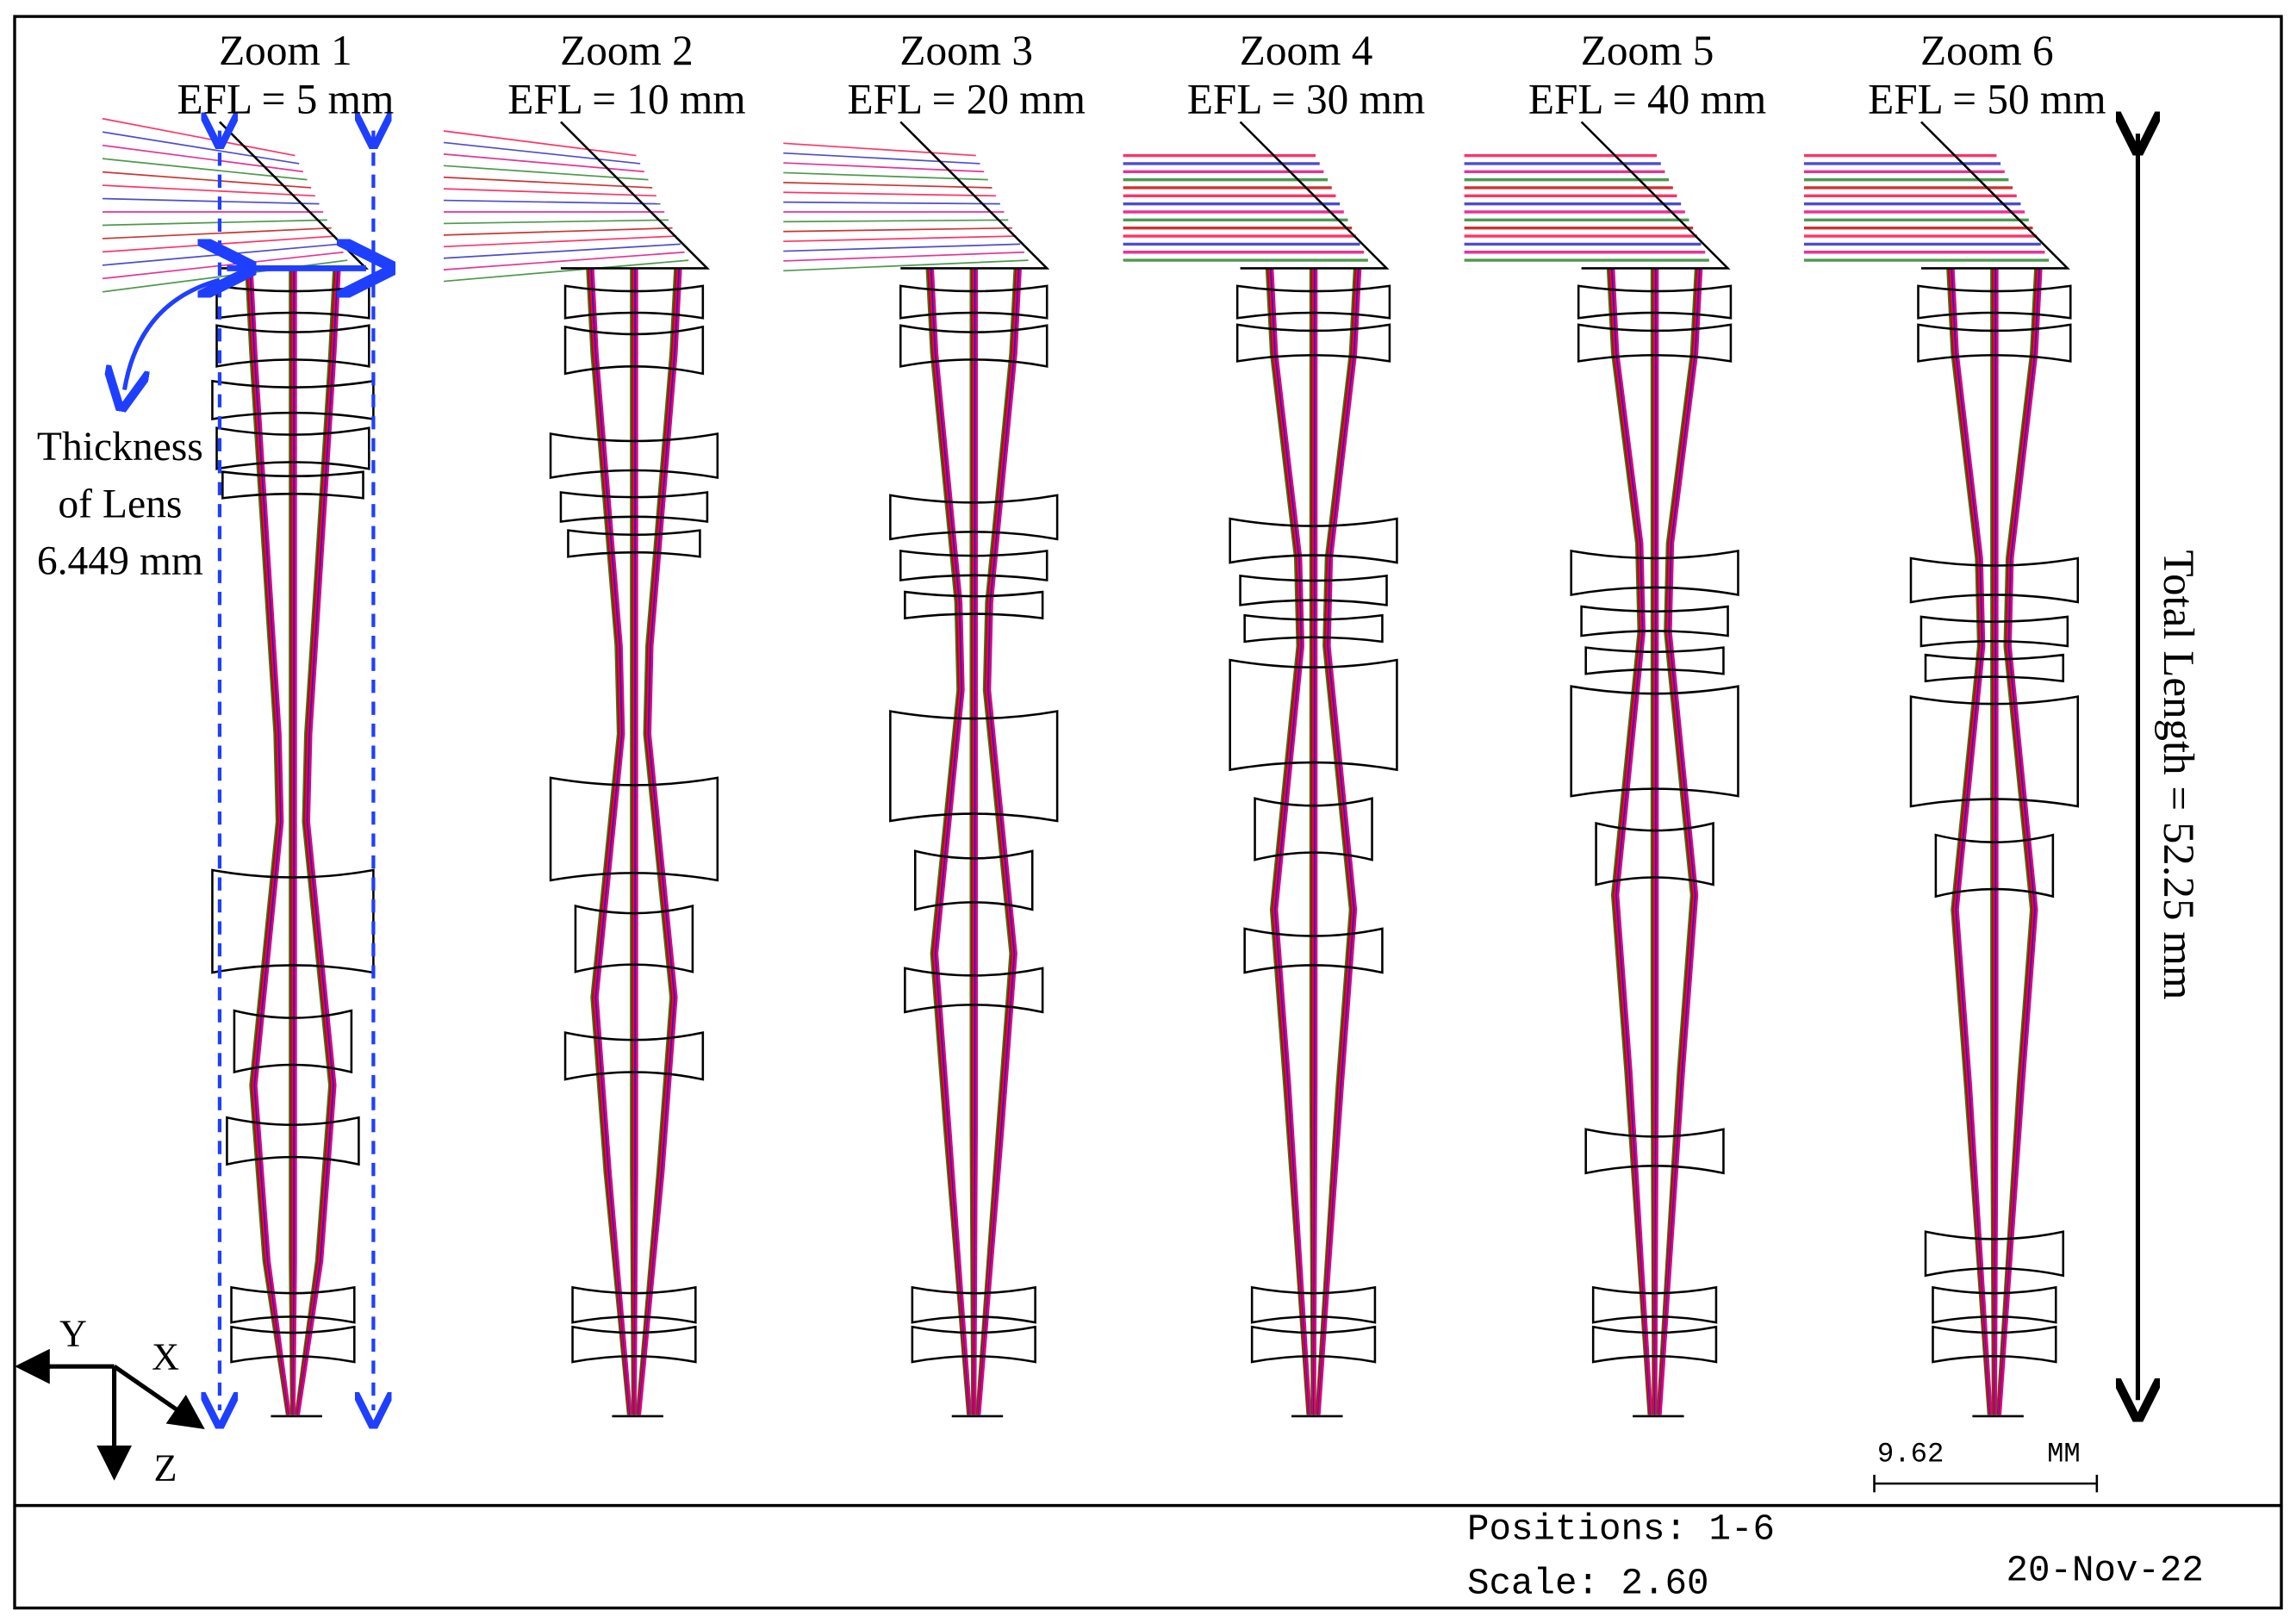  What do you see at coordinates (166, 1468) in the screenshot?
I see `z-axis-label: Z` at bounding box center [166, 1468].